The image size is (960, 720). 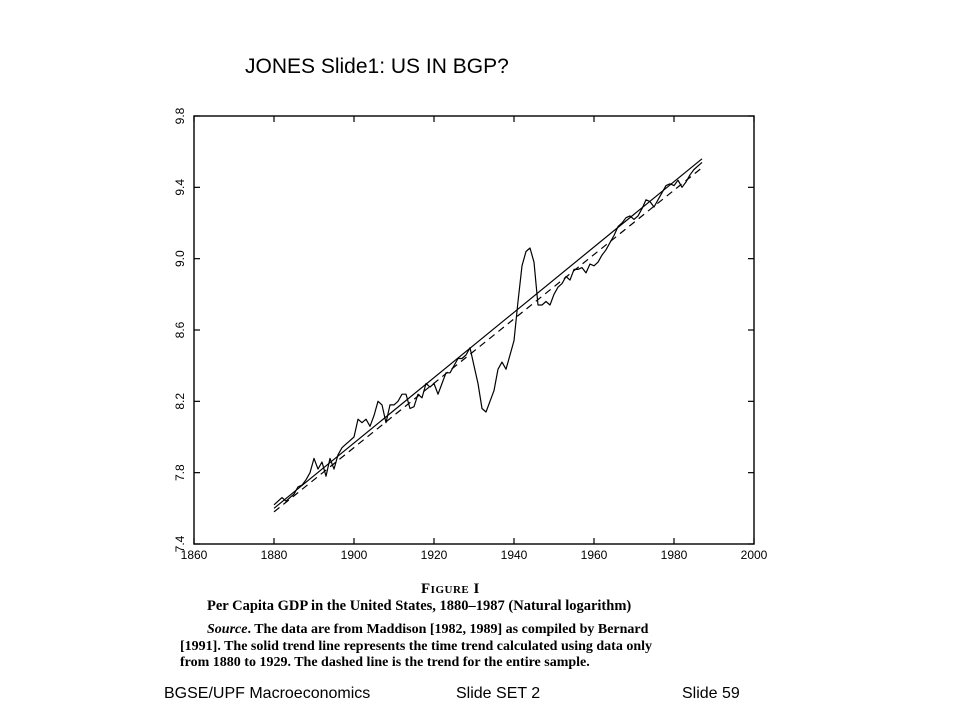 I want to click on x-tick-label: 1880, so click(x=274, y=555).